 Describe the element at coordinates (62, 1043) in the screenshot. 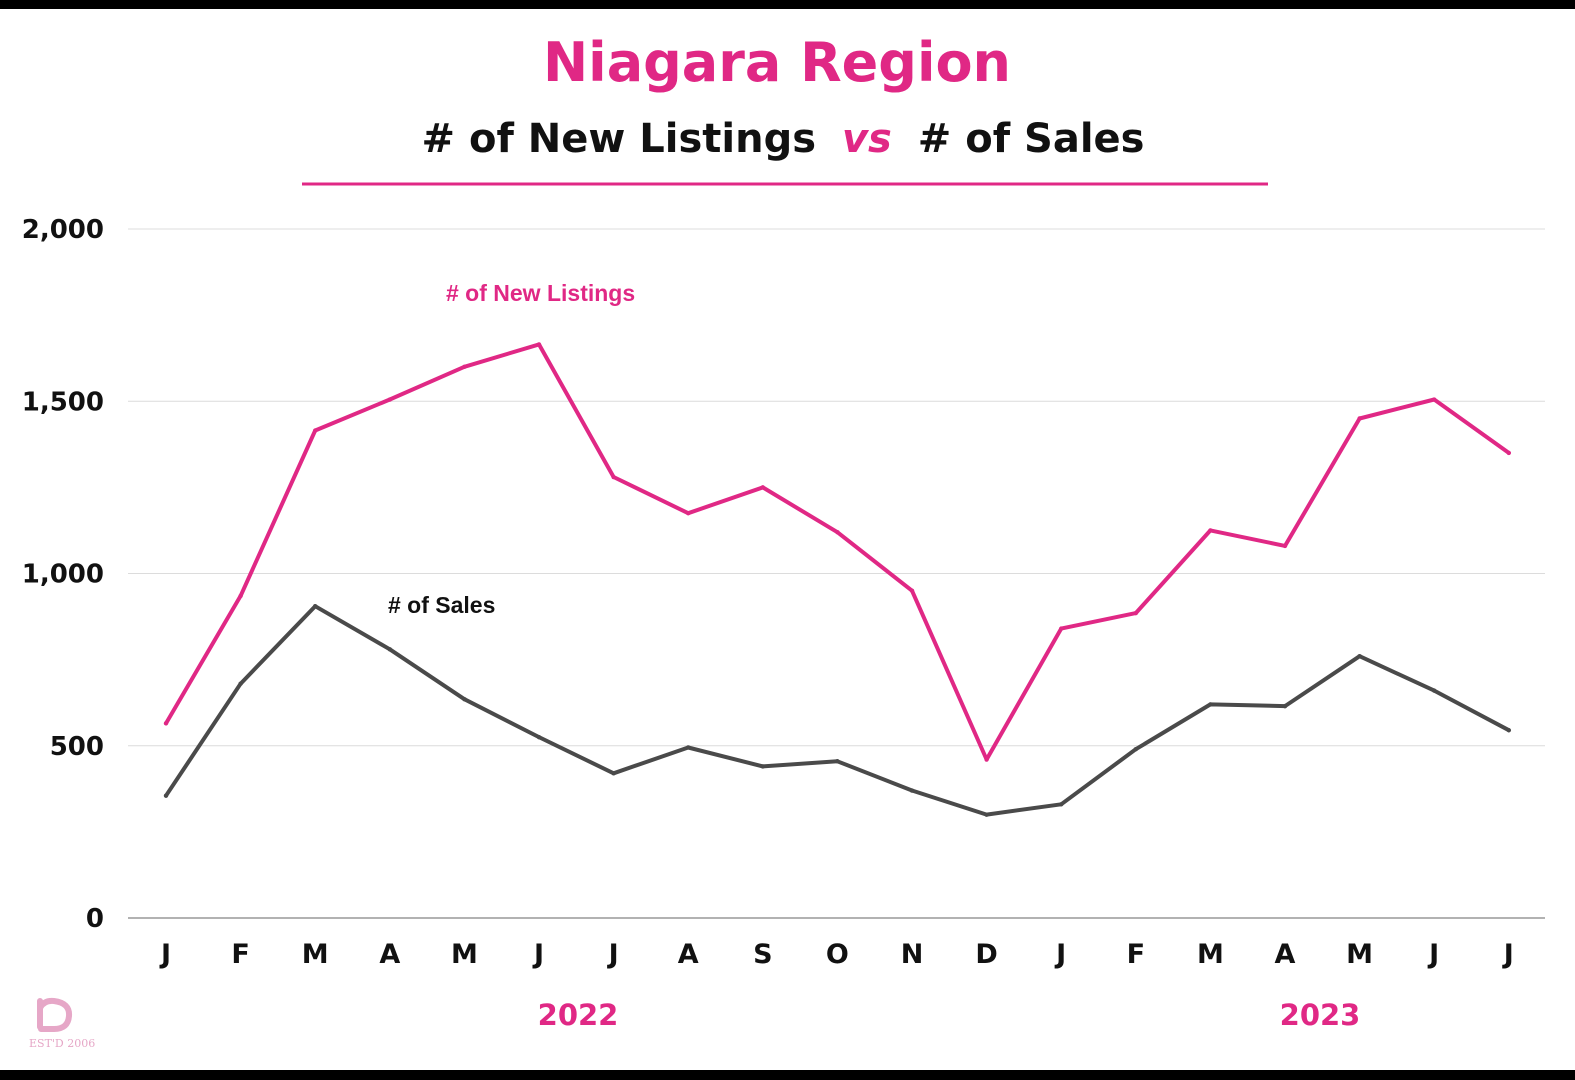

I see `logo-text: EST'D 2006` at that location.